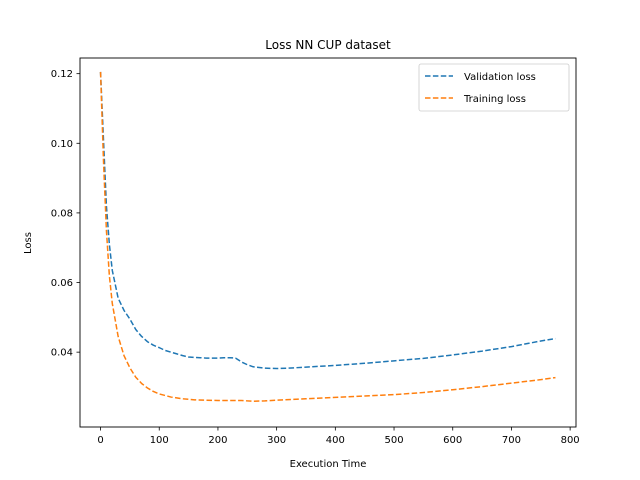  I want to click on y-tick-label-1: 0.06, so click(62, 283).